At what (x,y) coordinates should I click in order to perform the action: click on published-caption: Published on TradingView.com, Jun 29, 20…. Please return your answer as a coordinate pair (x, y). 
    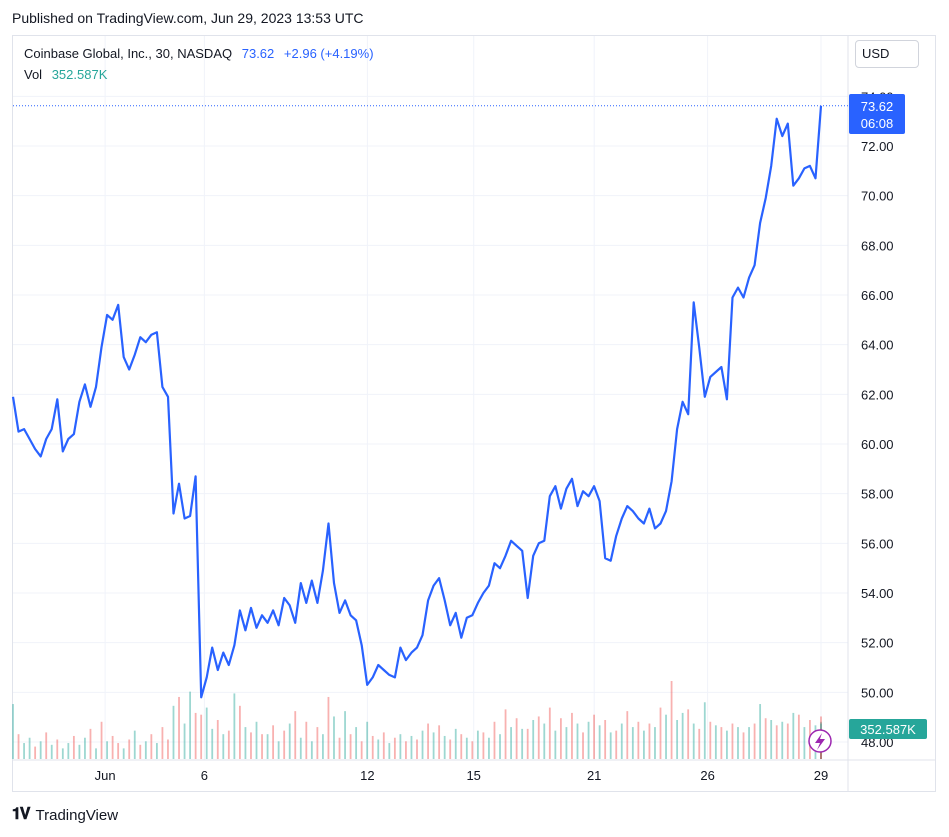
    Looking at the image, I should click on (188, 18).